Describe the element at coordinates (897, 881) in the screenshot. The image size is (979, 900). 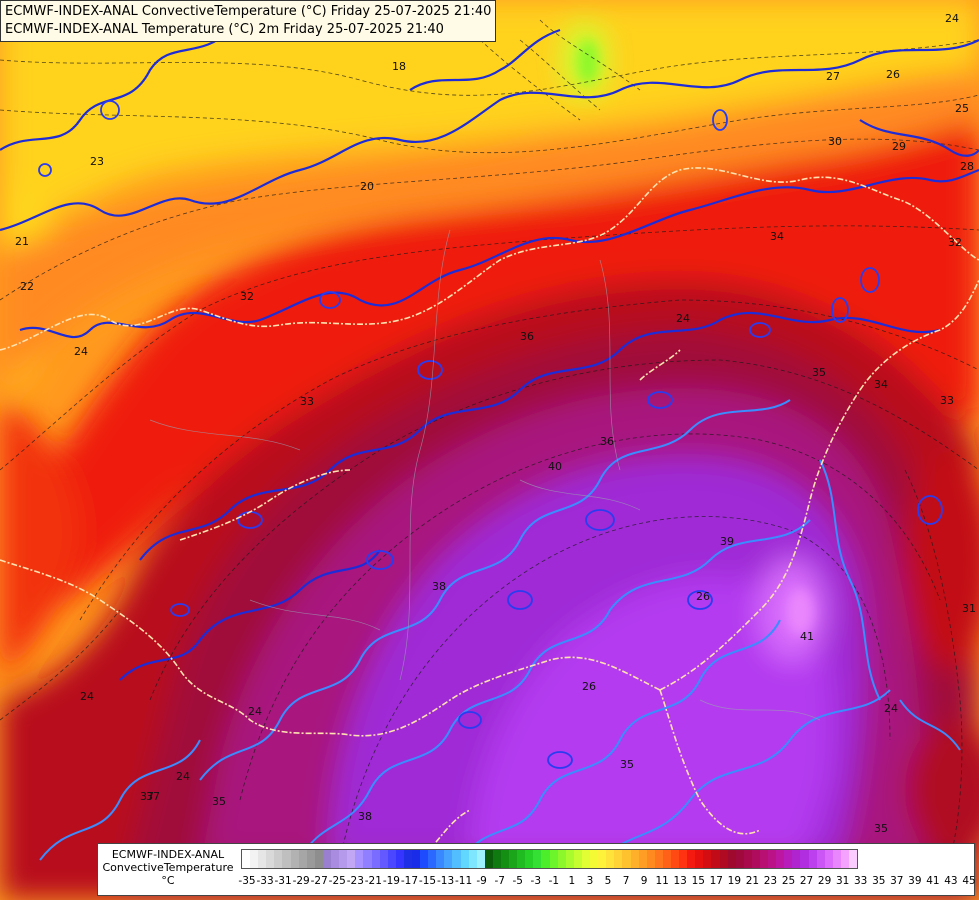
I see `legend-tick-label: 37` at that location.